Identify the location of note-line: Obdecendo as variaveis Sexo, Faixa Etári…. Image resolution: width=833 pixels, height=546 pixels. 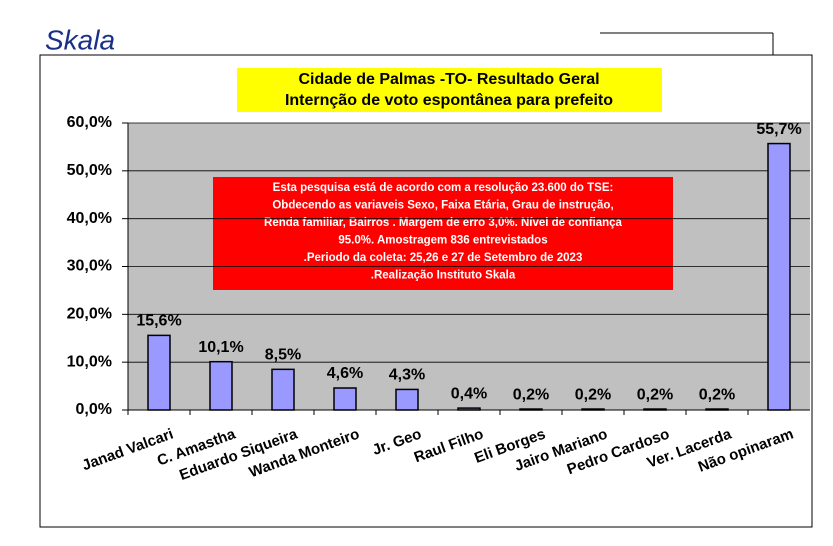
(442, 206).